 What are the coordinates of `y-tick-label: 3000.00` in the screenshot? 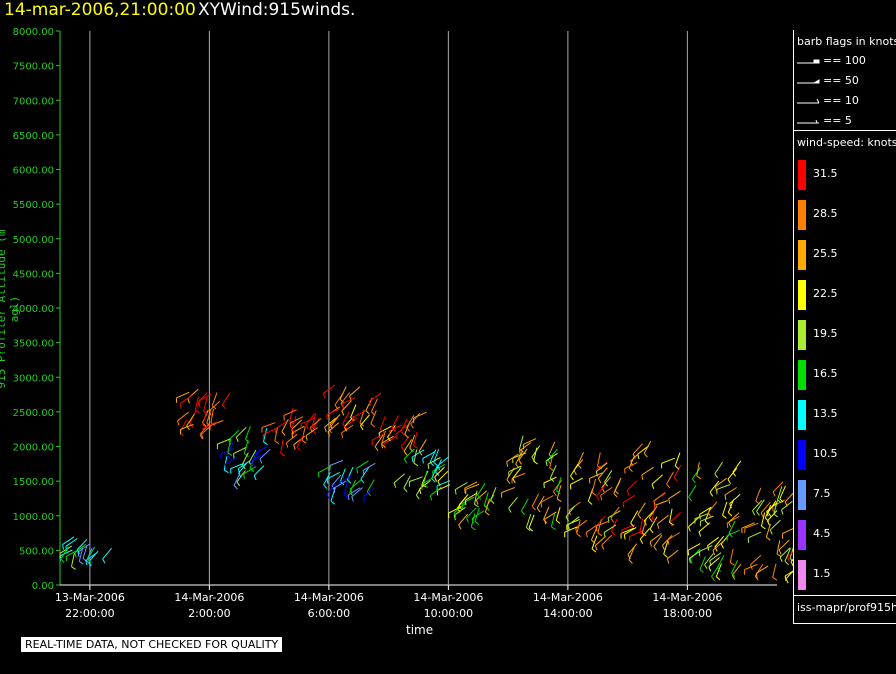 It's located at (33, 378).